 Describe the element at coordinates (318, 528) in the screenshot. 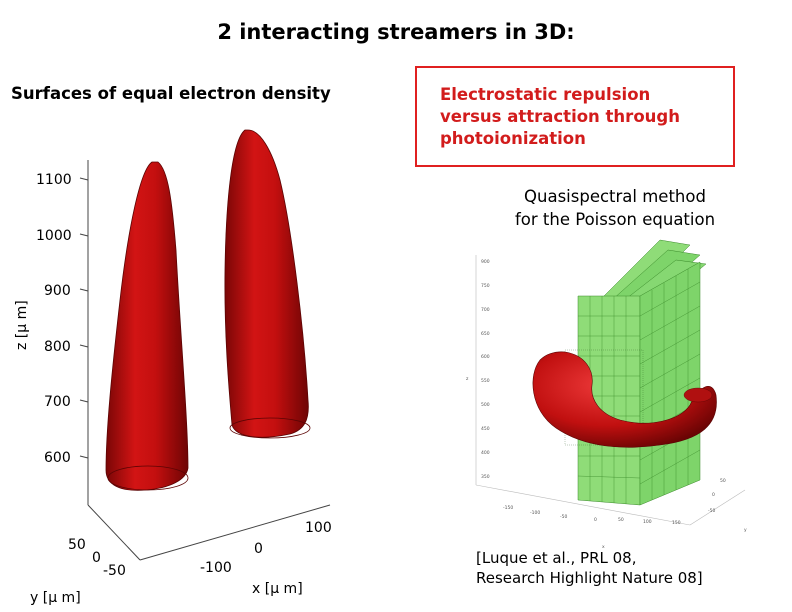

I see `x-tick-label: 100` at that location.